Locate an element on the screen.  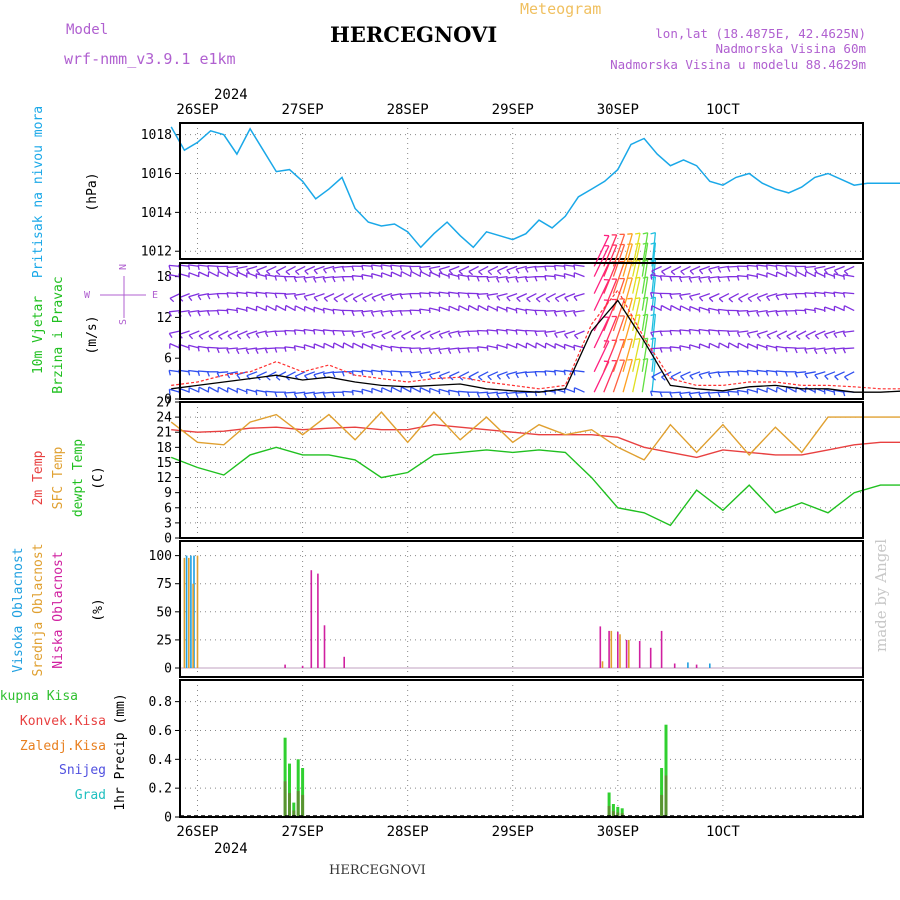
bottom-date-labels: 26SEP 27SEP 28SEP 29SEP 30SEP 1OCT is located at coordinates (458, 832).